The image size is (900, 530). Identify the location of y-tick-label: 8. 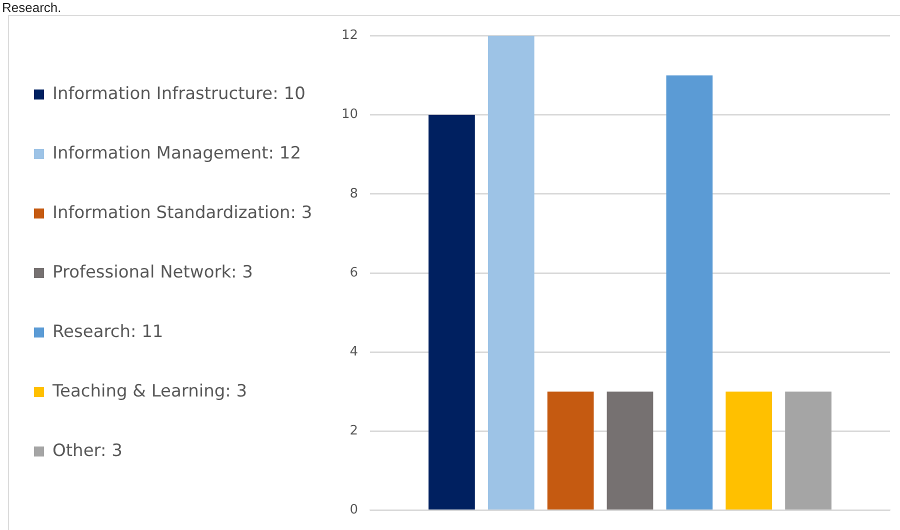
(354, 194).